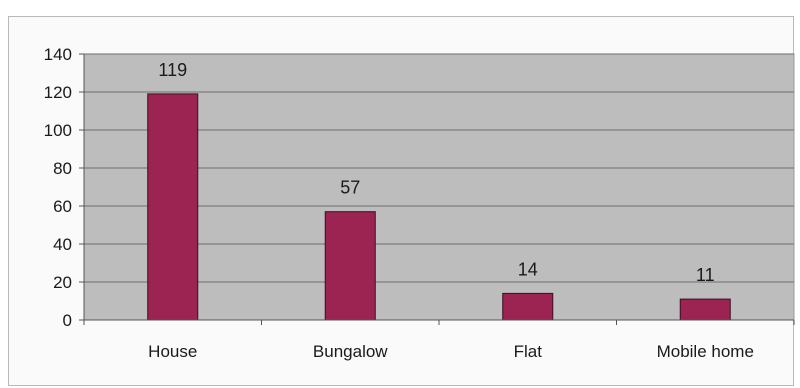 Image resolution: width=800 pixels, height=388 pixels. What do you see at coordinates (350, 266) in the screenshot?
I see `bar-bungalow` at bounding box center [350, 266].